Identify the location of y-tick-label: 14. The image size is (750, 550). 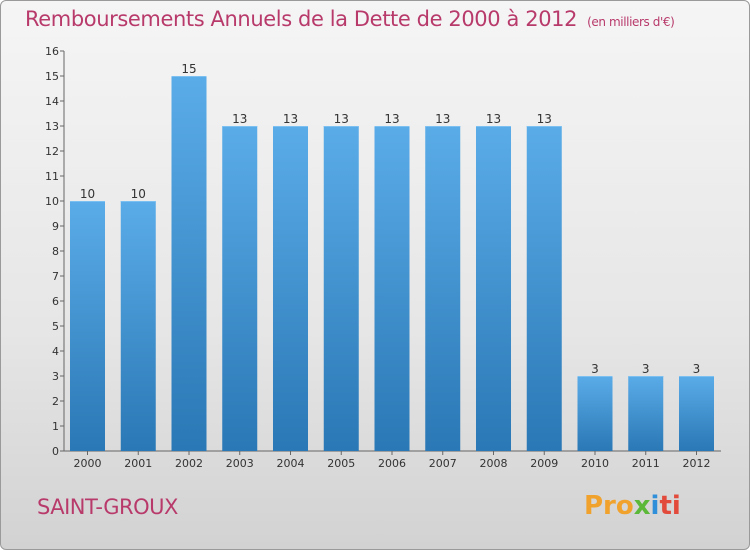
(52, 101).